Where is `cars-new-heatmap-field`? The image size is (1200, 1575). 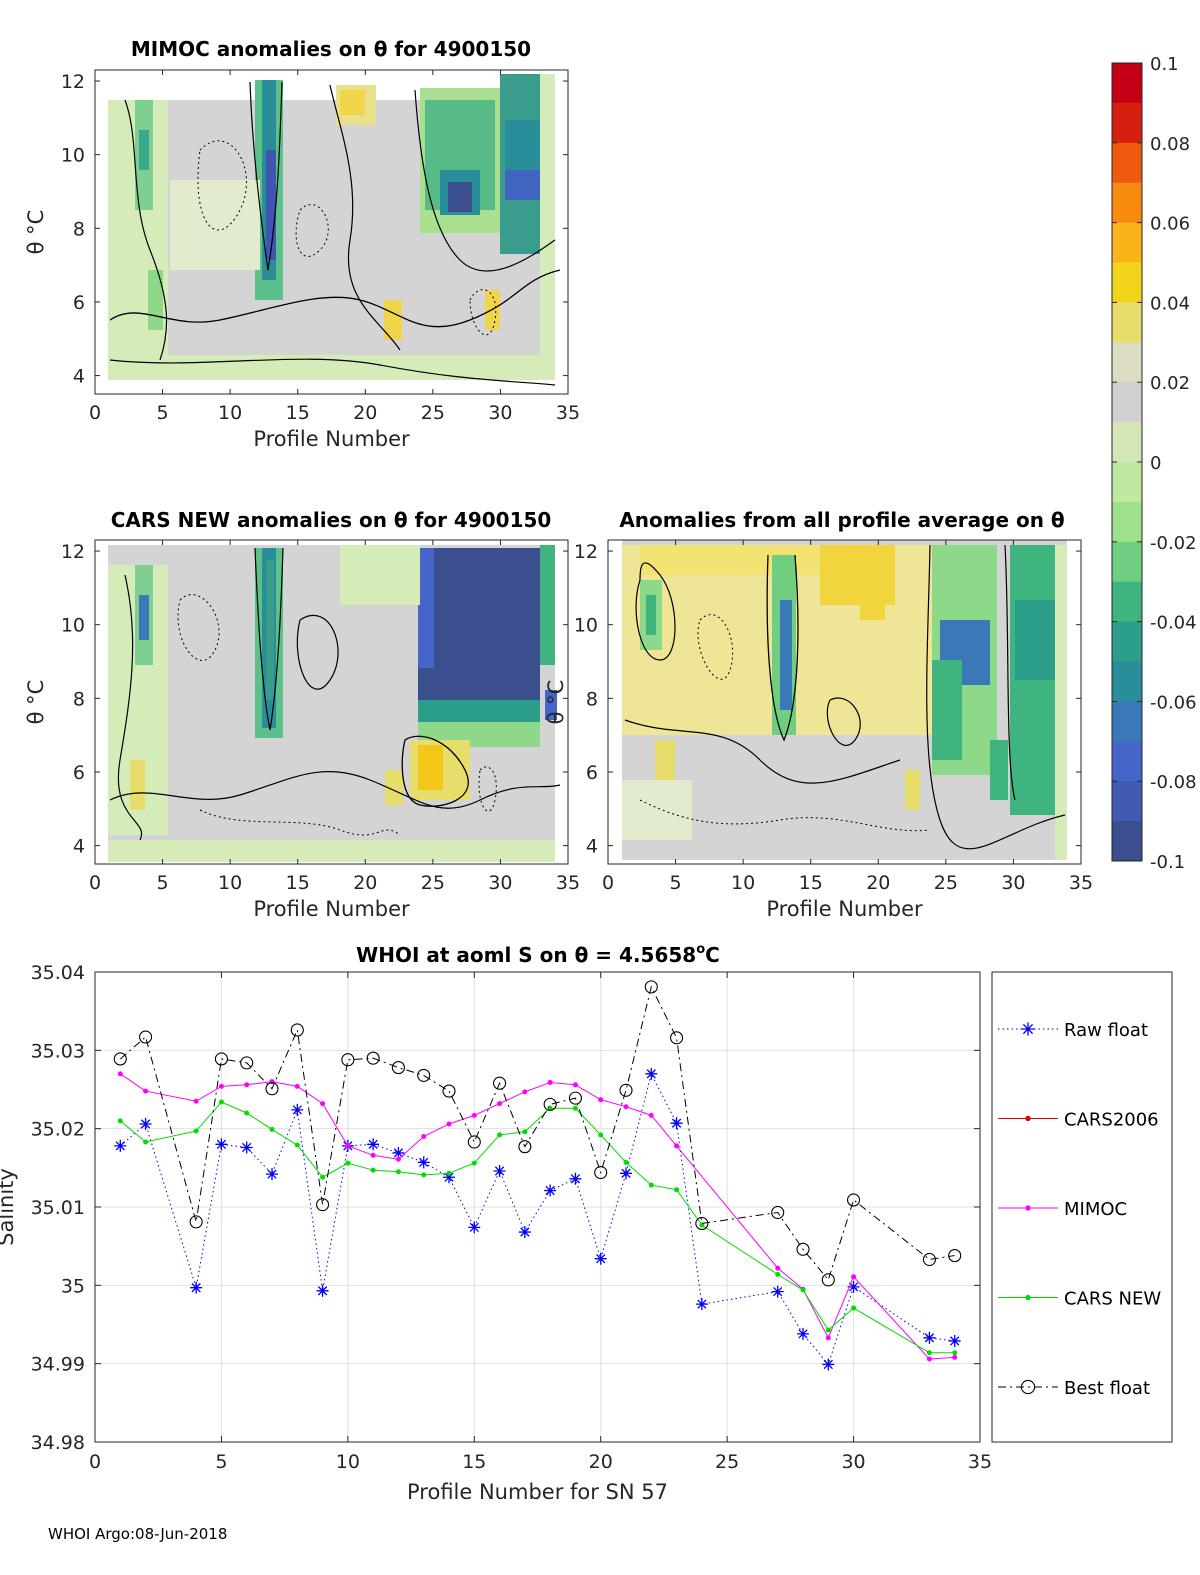
cars-new-heatmap-field is located at coordinates (334, 703).